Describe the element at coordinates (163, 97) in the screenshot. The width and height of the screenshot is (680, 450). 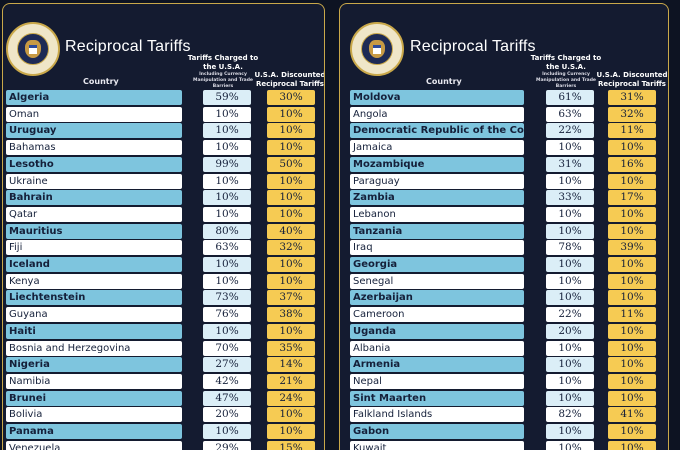
I see `table-row: Algeria 59% 30%` at that location.